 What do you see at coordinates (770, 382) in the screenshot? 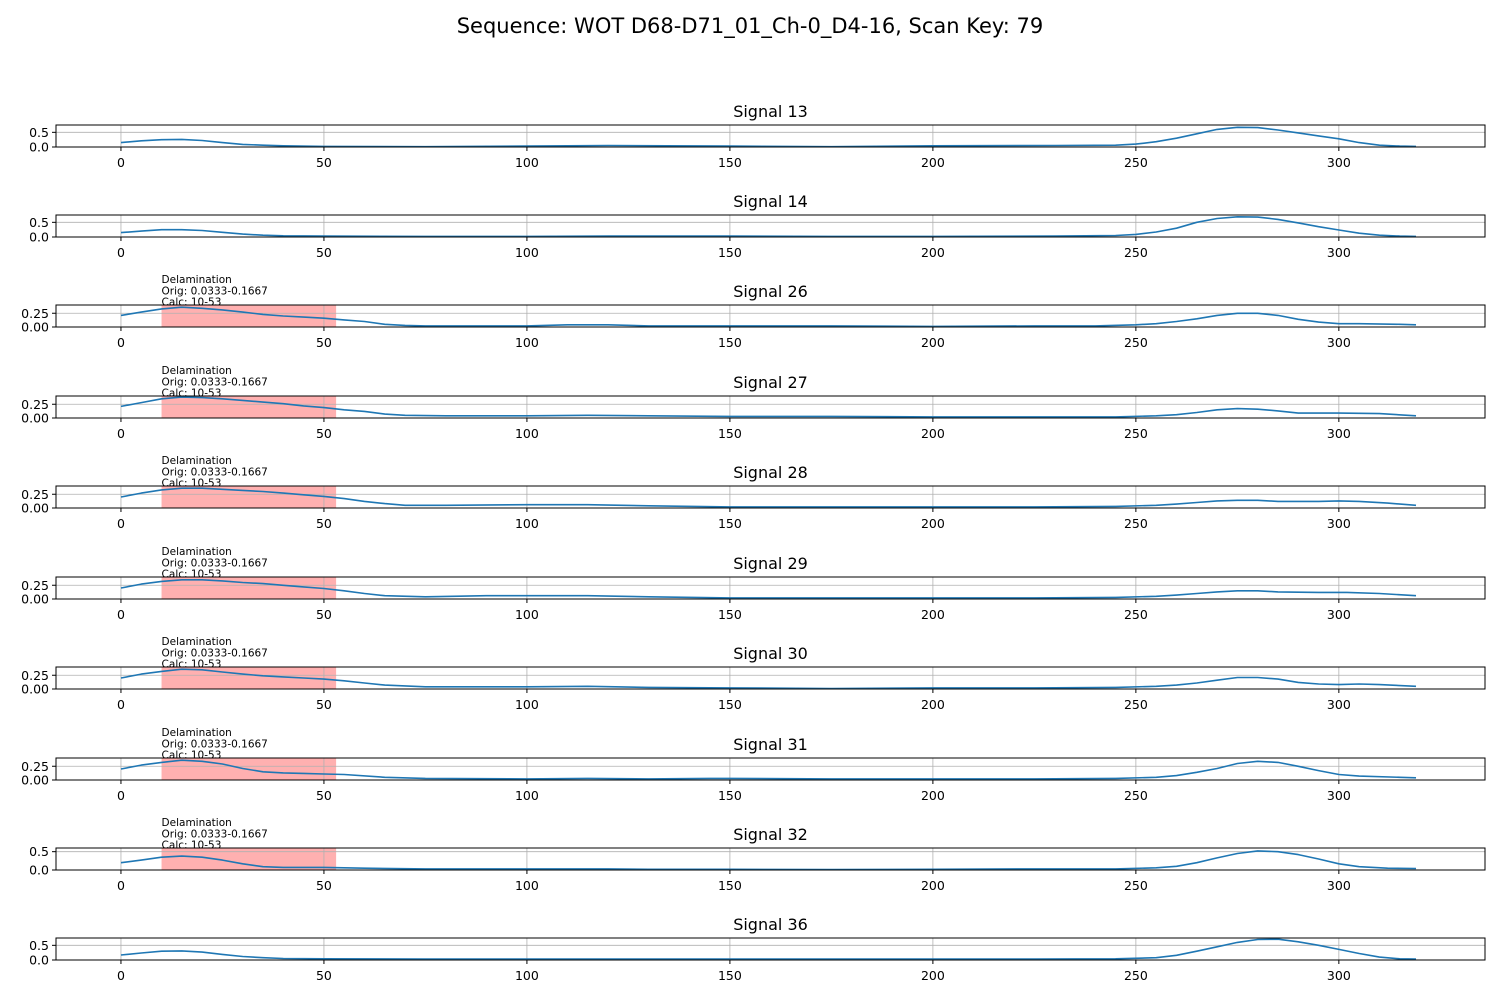
I see `subplot-title: Signal 27` at bounding box center [770, 382].